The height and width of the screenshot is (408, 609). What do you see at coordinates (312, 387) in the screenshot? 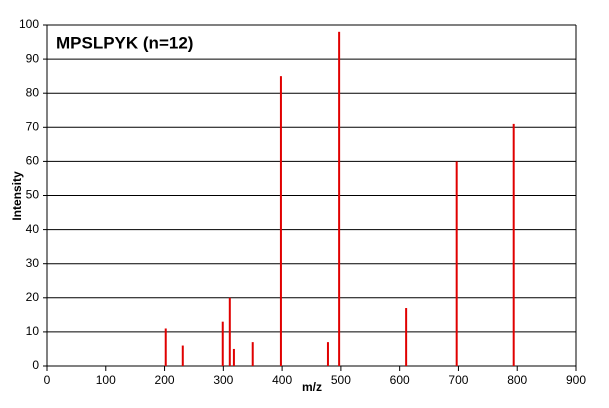
I see `x-axis-title: m/z` at bounding box center [312, 387].